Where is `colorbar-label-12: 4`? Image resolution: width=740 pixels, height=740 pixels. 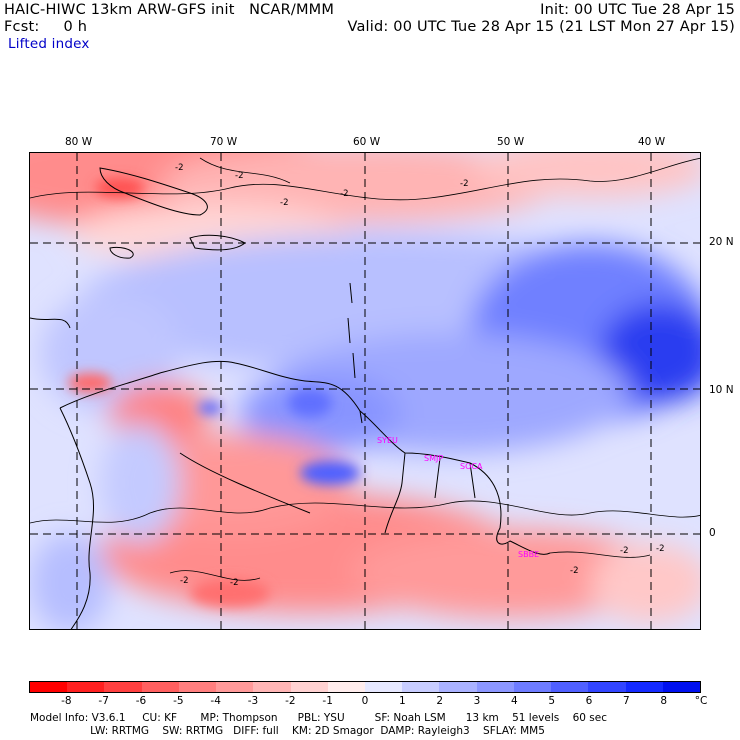 colorbar-label-12: 4 is located at coordinates (514, 701).